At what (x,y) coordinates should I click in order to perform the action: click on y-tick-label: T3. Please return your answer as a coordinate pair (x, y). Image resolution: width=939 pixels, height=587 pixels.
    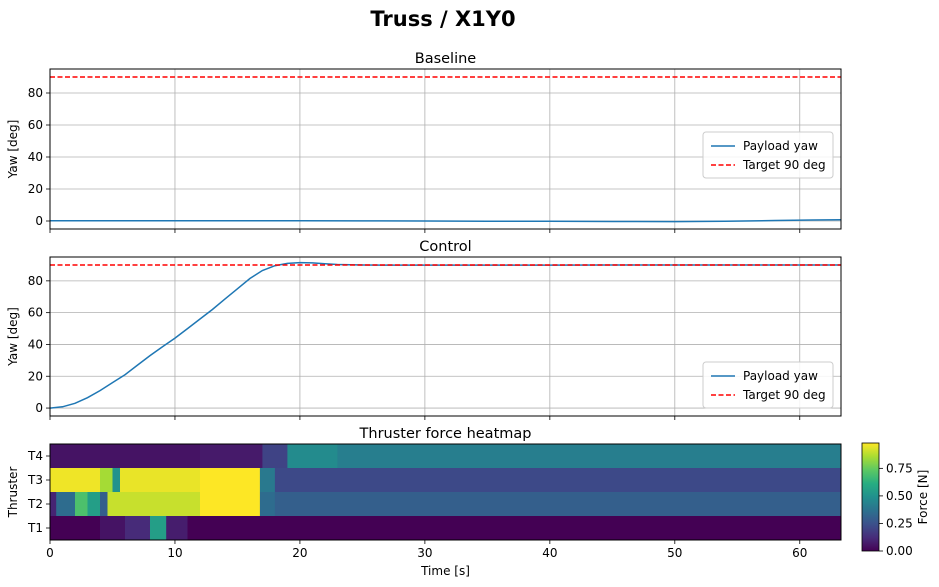
    Looking at the image, I should click on (35, 480).